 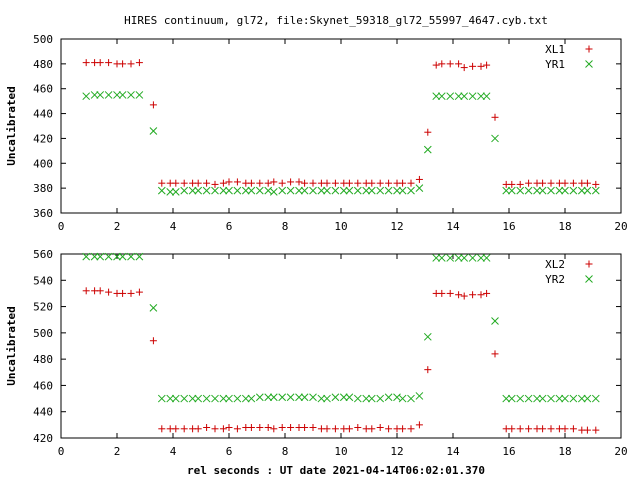 What do you see at coordinates (555, 64) in the screenshot?
I see `legend-label: YR1` at bounding box center [555, 64].